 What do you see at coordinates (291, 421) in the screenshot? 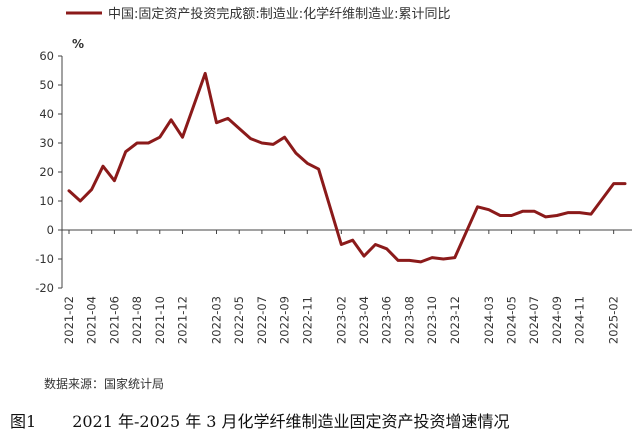
I see `figure-title: 2021 年-2025 年 3 月化学纤维制造业固定资产投资增速情况` at bounding box center [291, 421].